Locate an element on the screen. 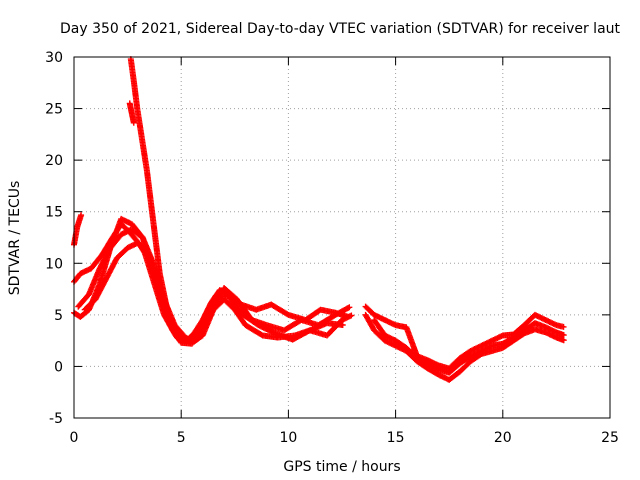 The width and height of the screenshot is (640, 480). series-track-a is located at coordinates (78, 230).